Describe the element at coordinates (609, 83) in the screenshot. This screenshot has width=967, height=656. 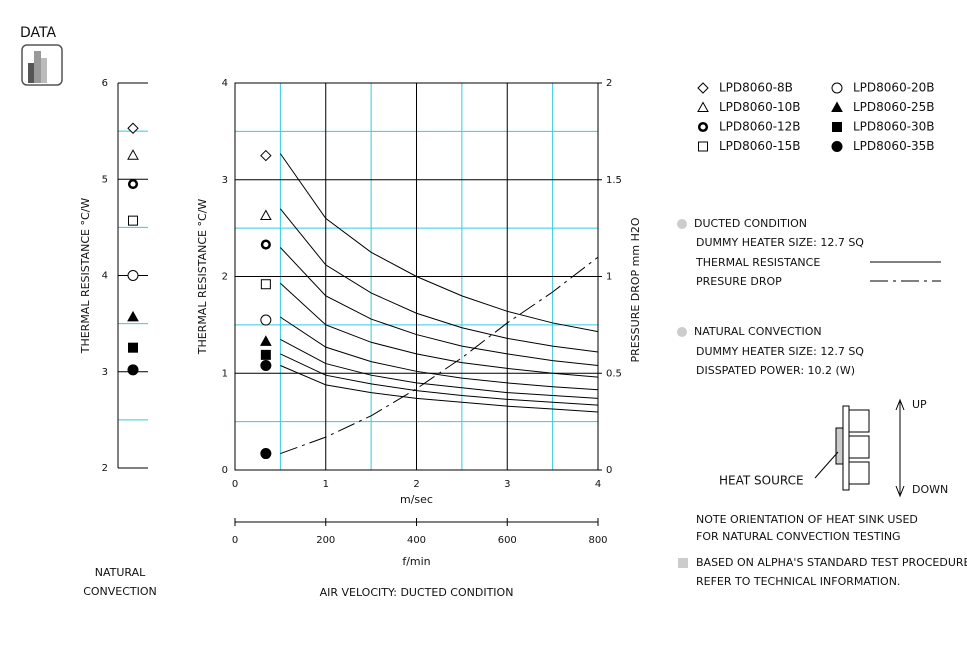
I see `y2-tick-label: 2` at that location.